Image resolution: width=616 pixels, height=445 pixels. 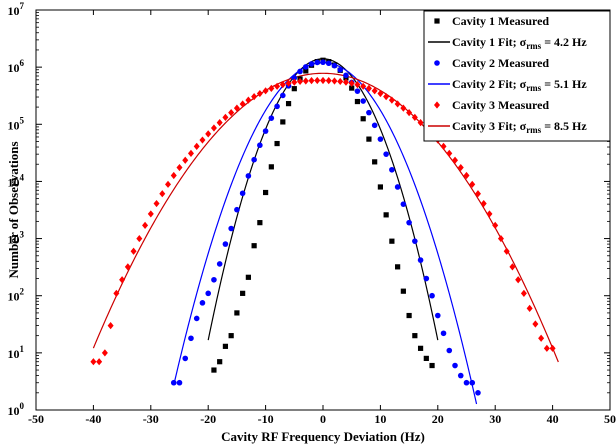 I want to click on x-tick-label: 0, so click(x=323, y=419).